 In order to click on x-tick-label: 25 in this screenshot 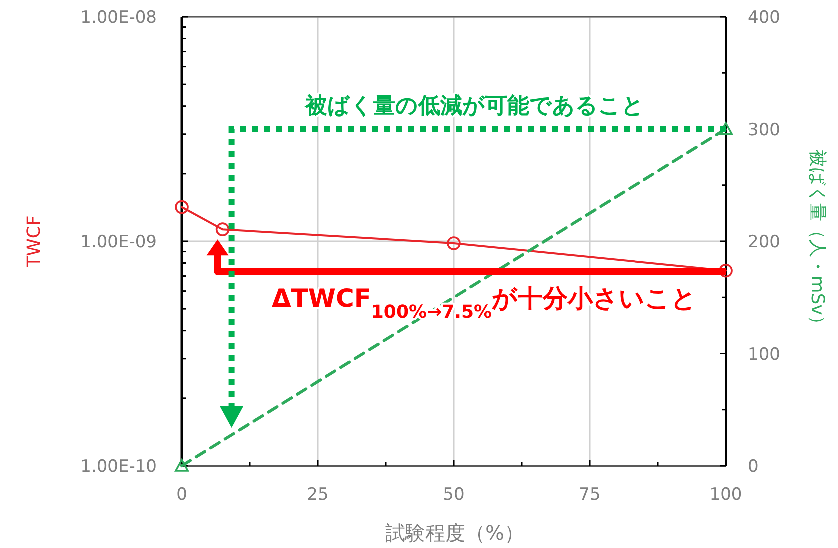, I will do `click(318, 495)`.